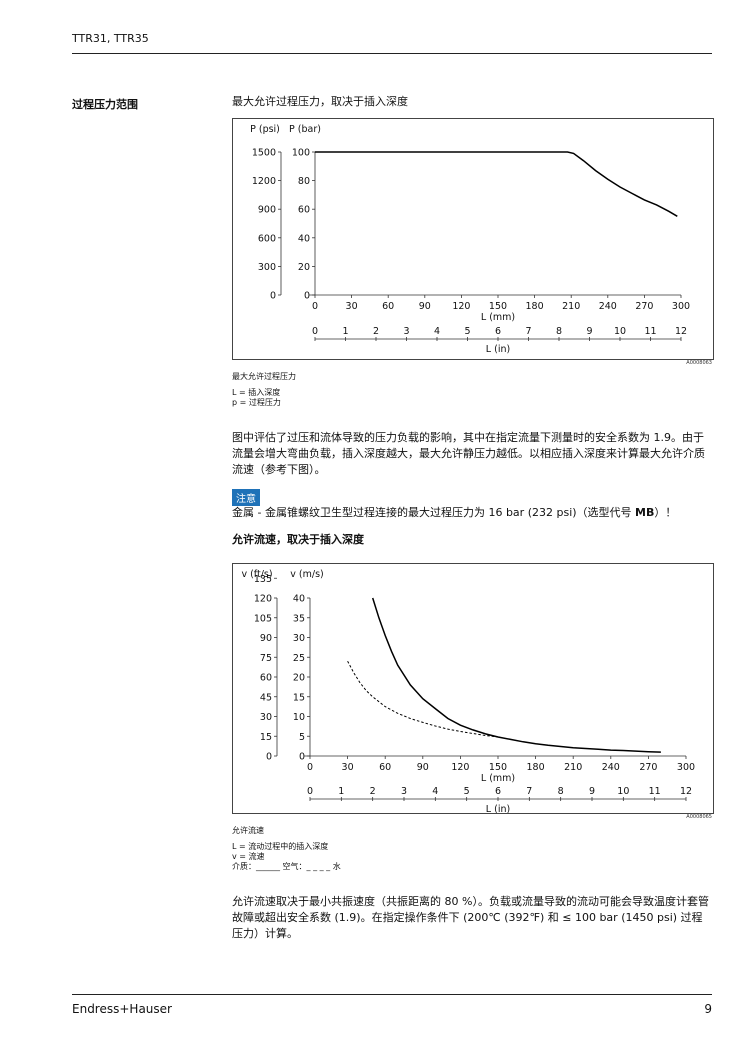 Image resolution: width=740 pixels, height=1047 pixels. Describe the element at coordinates (304, 181) in the screenshot. I see `y-tick-label: 80` at that location.